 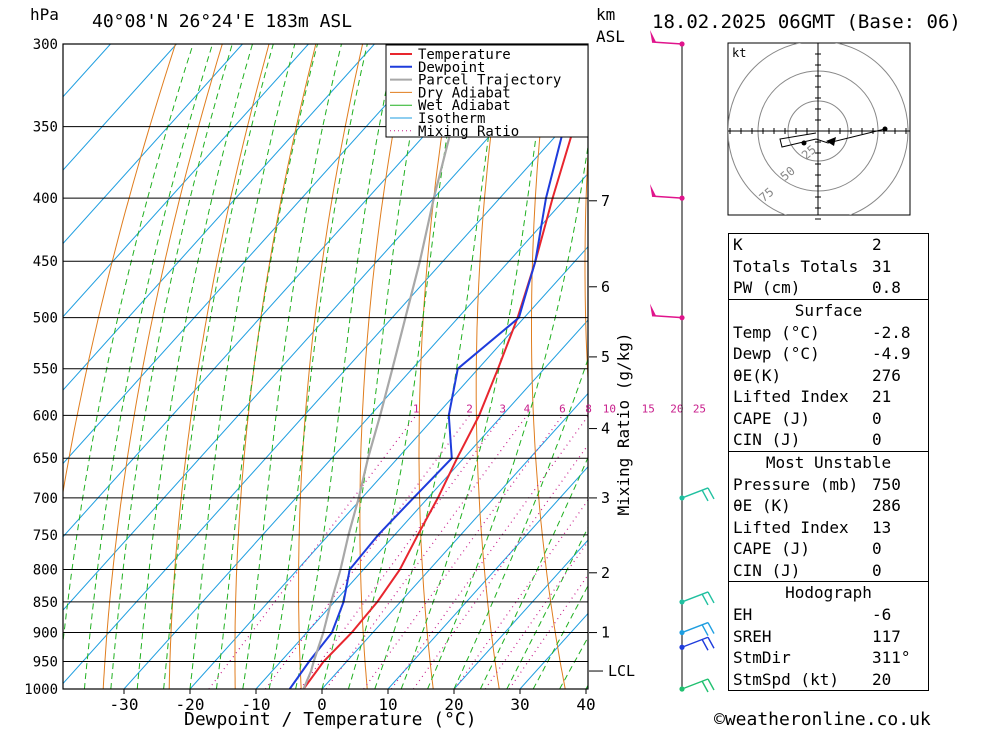 What do you see at coordinates (807, 418) in the screenshot?
I see `index-row: CAPE (J) 0` at bounding box center [807, 418].